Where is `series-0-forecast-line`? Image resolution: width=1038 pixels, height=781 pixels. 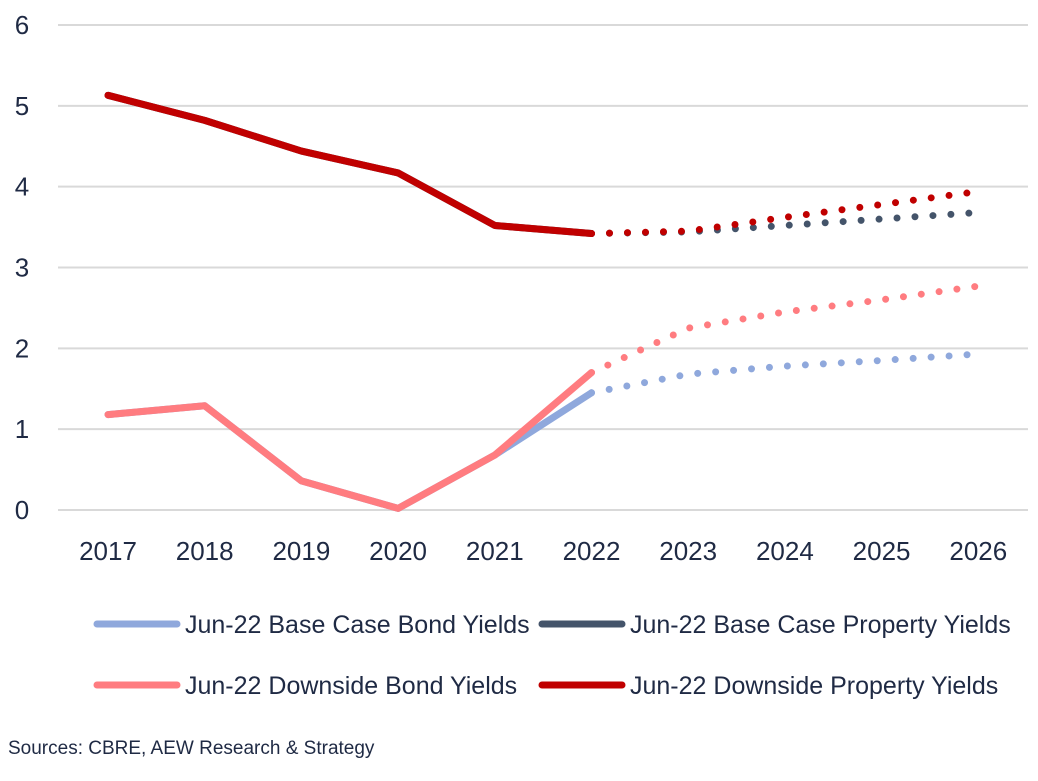 series-0-forecast-line is located at coordinates (785, 373).